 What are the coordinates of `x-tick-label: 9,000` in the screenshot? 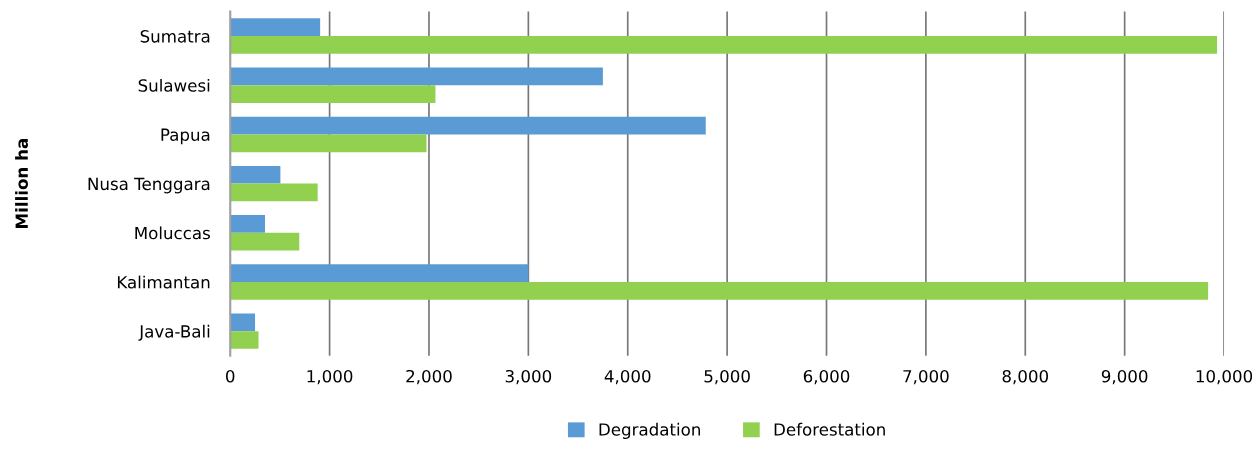 It's located at (1124, 377).